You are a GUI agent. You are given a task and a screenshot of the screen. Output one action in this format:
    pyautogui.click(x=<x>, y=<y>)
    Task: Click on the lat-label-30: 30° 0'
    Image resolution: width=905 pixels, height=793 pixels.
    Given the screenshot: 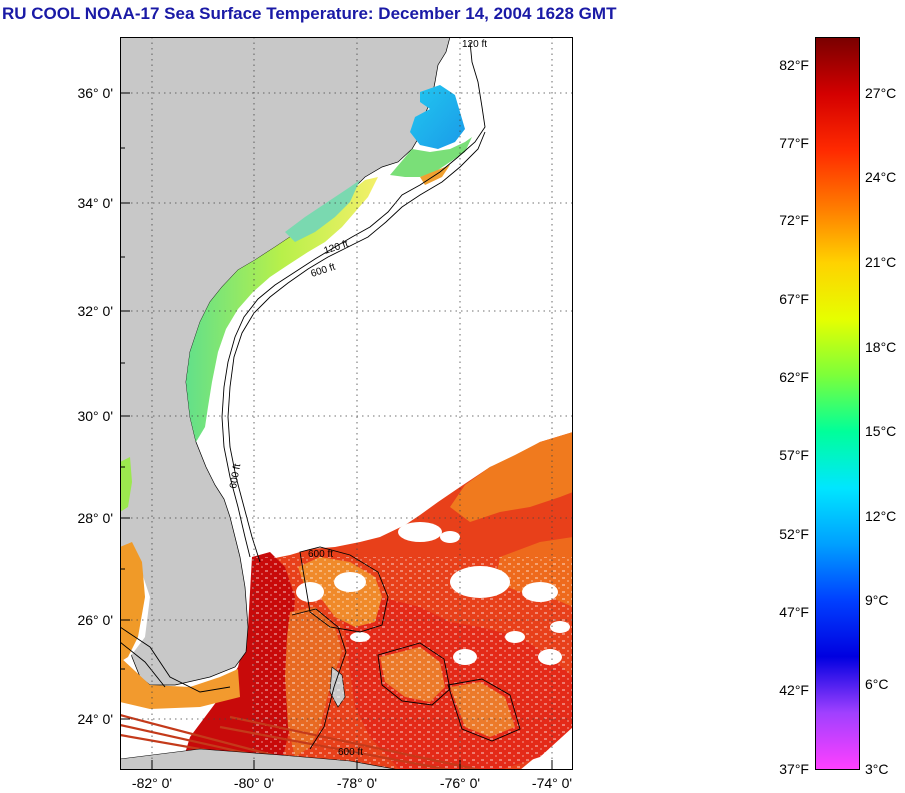 What is the action you would take?
    pyautogui.click(x=95, y=416)
    